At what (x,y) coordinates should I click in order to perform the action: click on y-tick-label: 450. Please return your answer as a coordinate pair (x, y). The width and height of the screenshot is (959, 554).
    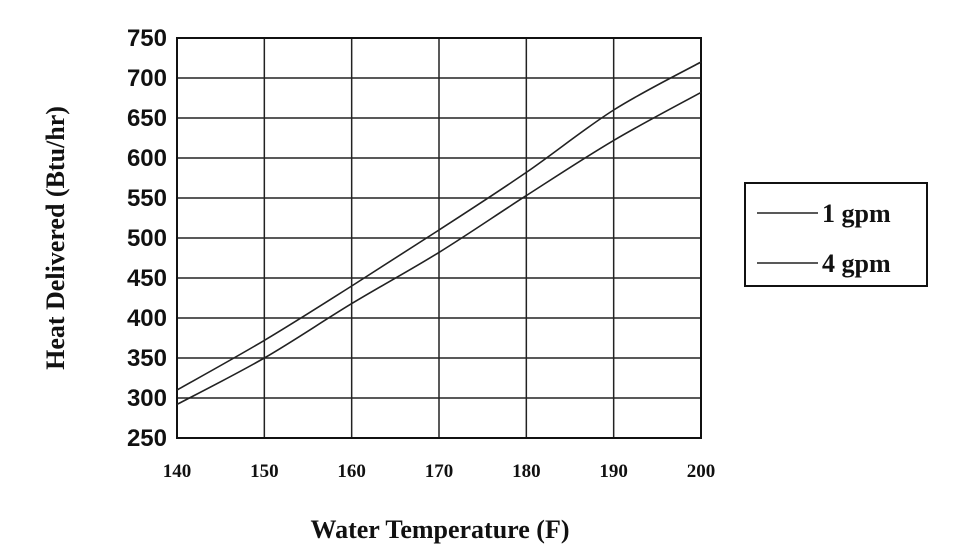
    Looking at the image, I should click on (147, 278).